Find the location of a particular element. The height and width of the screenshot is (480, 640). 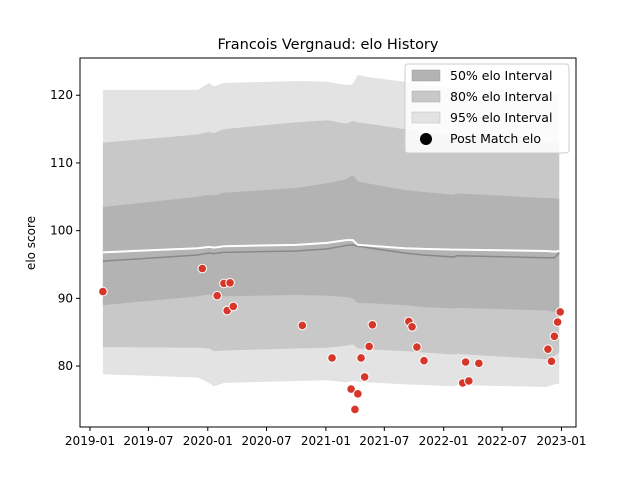

mean-line is located at coordinates (331, 246).